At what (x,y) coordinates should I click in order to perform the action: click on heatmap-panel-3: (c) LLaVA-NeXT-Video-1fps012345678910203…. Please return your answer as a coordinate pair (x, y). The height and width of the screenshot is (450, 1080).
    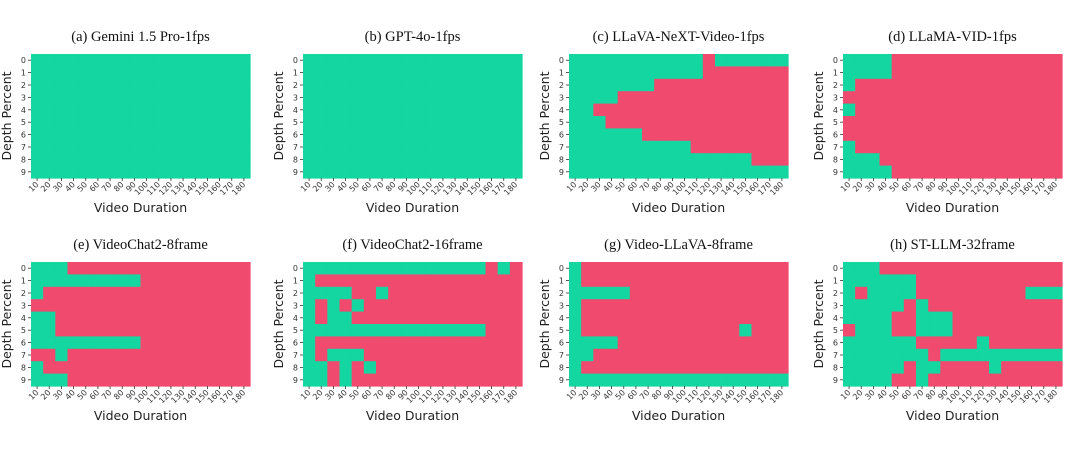
    Looking at the image, I should click on (663, 122).